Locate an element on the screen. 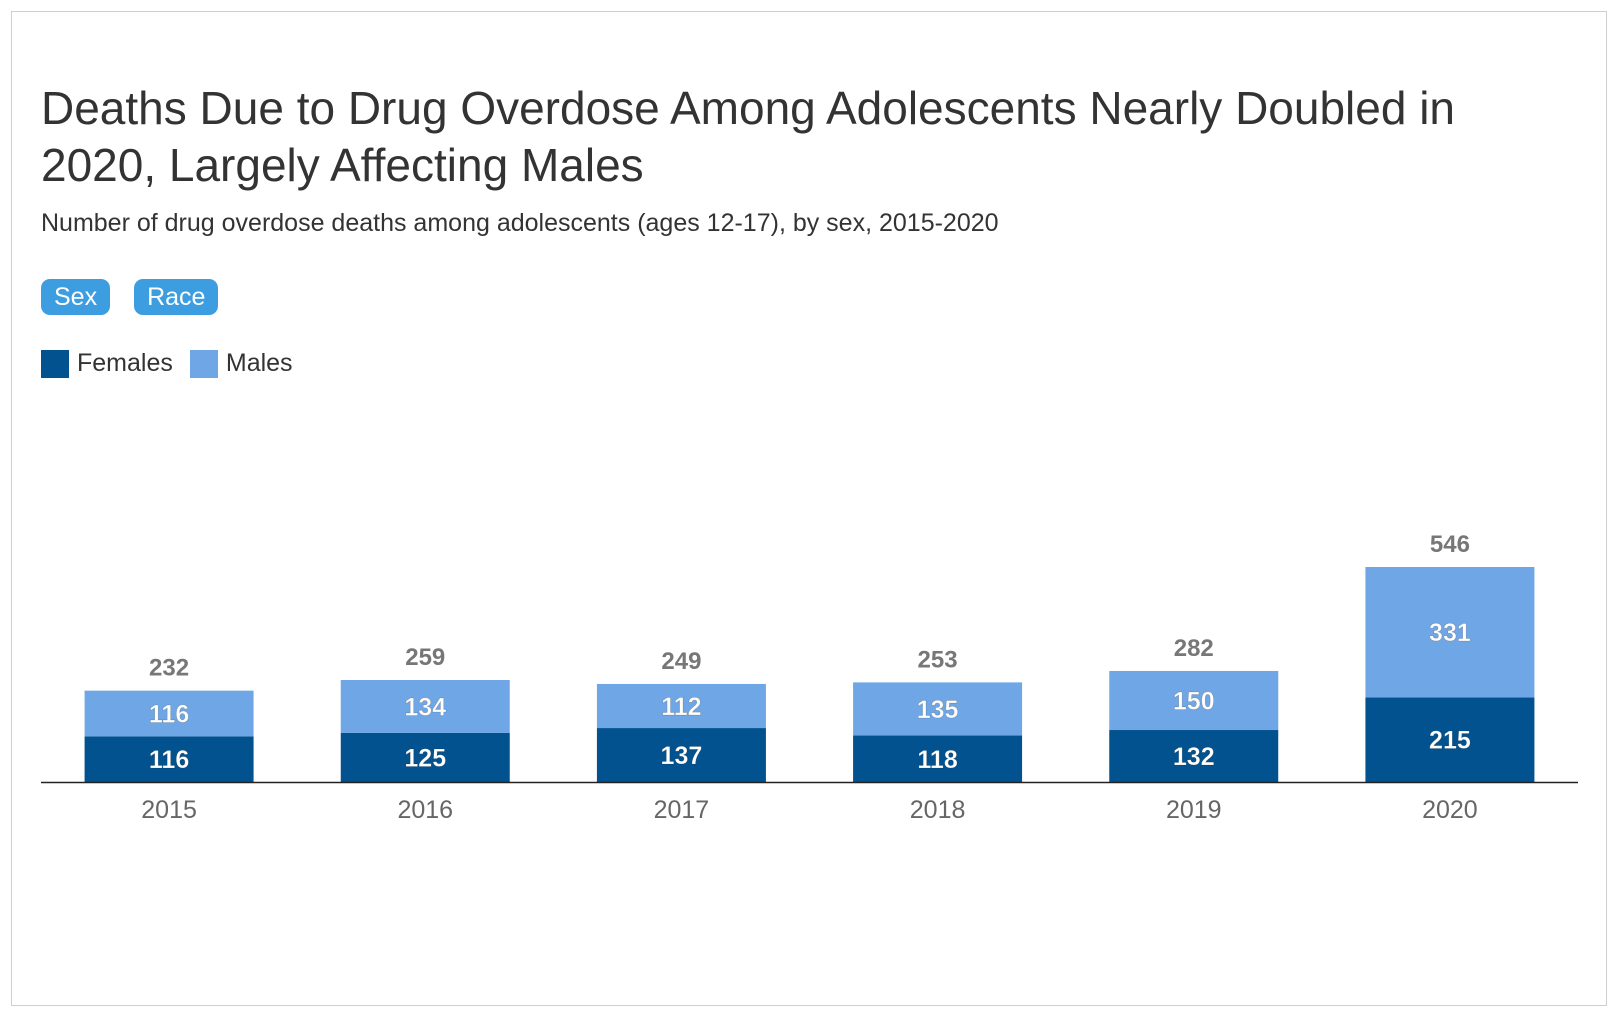 The image size is (1620, 1020). bar-females-2018 is located at coordinates (938, 758).